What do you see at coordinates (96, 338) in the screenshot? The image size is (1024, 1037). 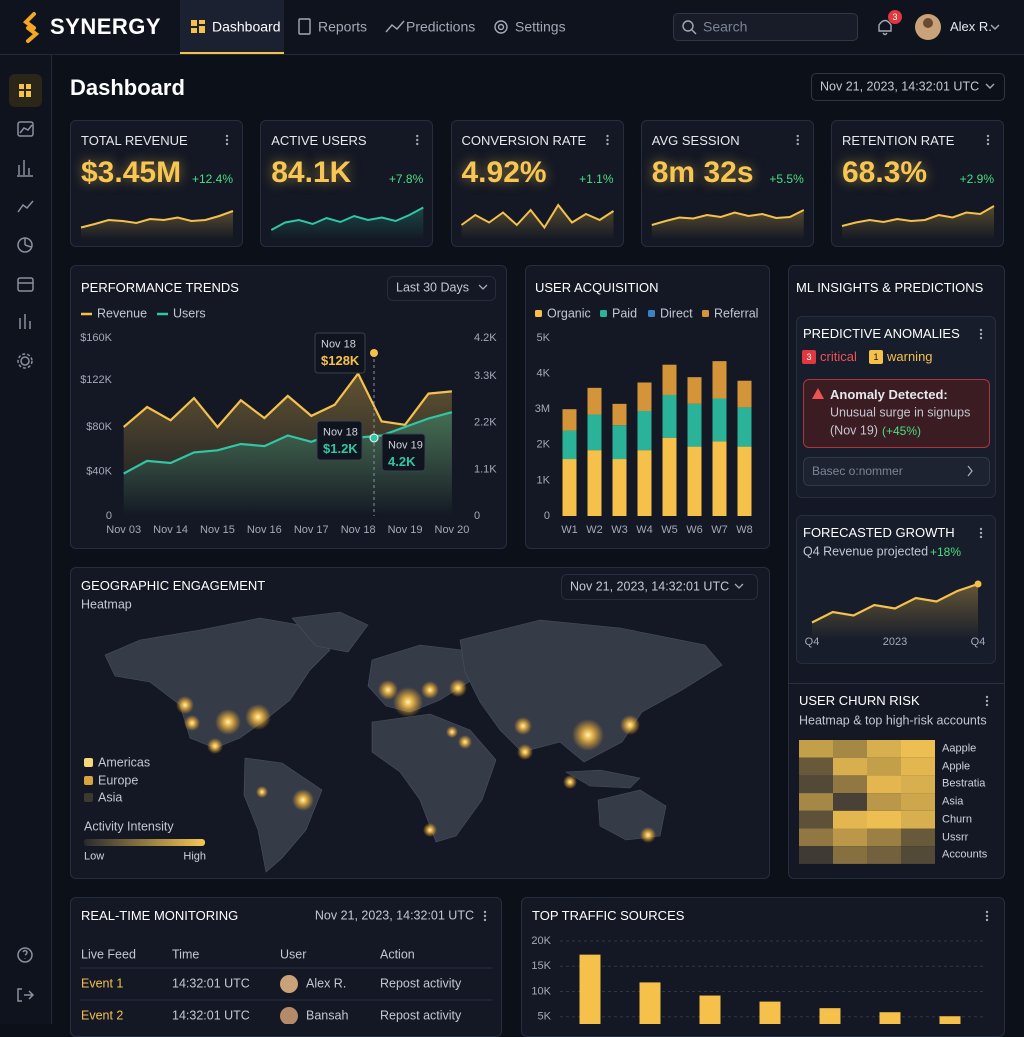 I see `tick-label: $160K` at bounding box center [96, 338].